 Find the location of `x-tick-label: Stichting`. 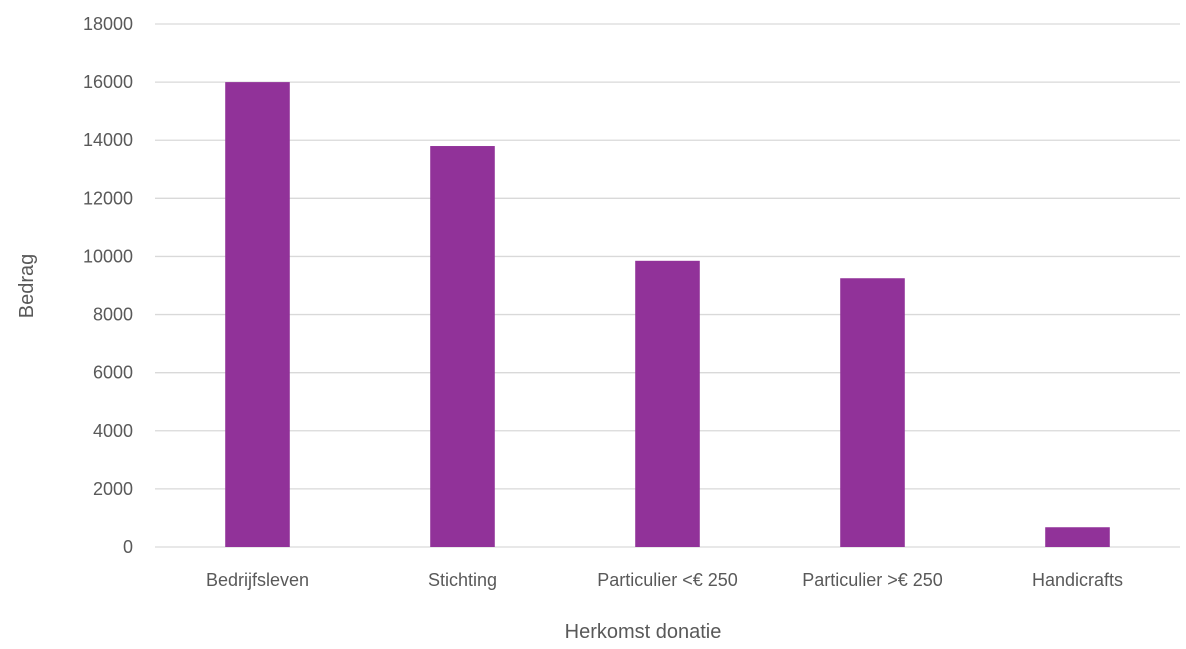

x-tick-label: Stichting is located at coordinates (462, 580).